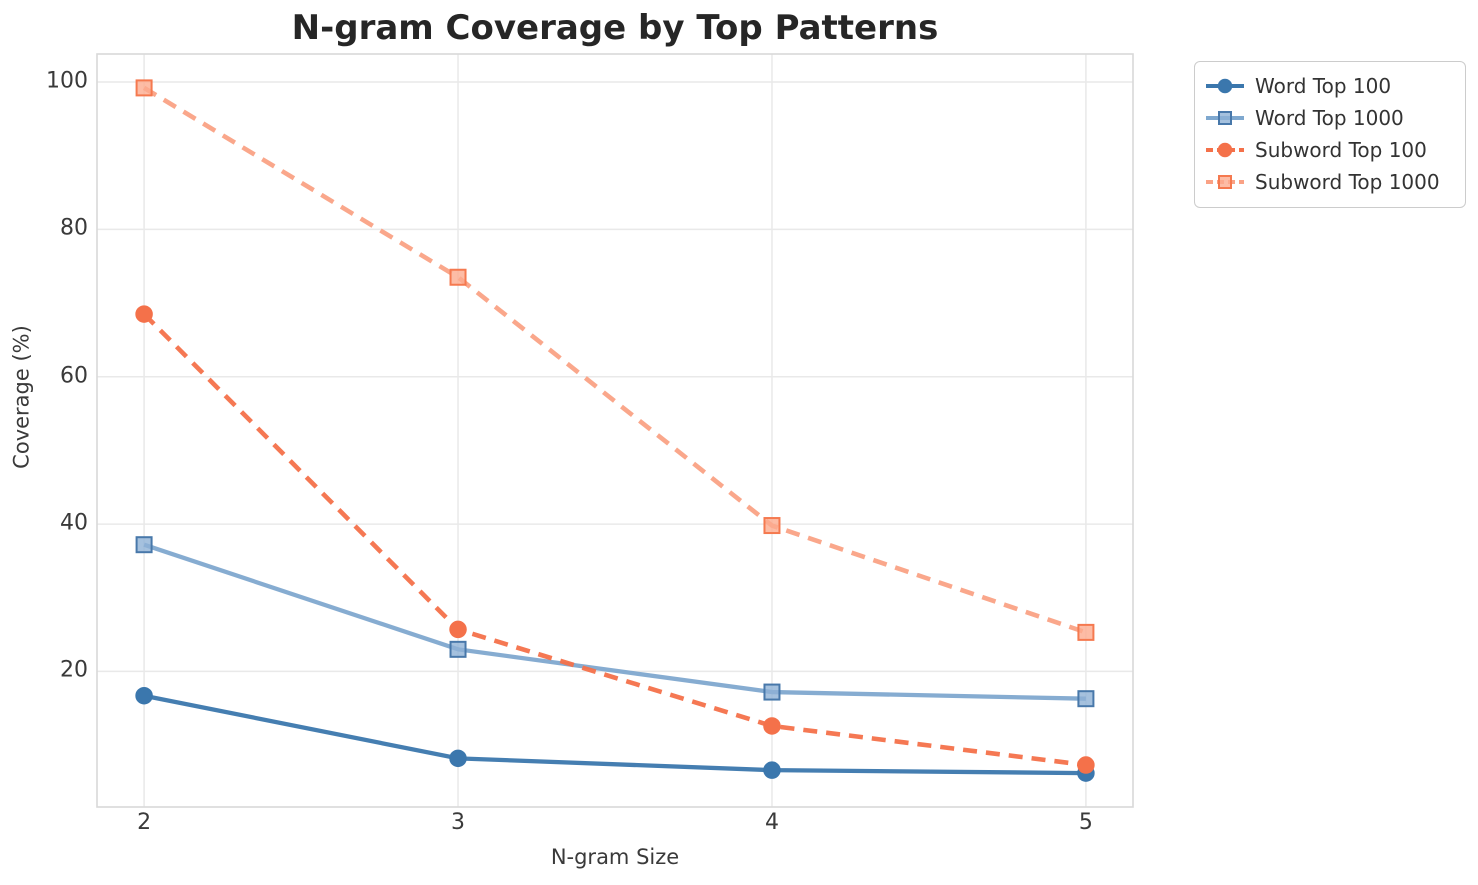 Image resolution: width=1478 pixels, height=885 pixels. Describe the element at coordinates (1347, 182) in the screenshot. I see `legend-label: Subword Top 1000` at that location.